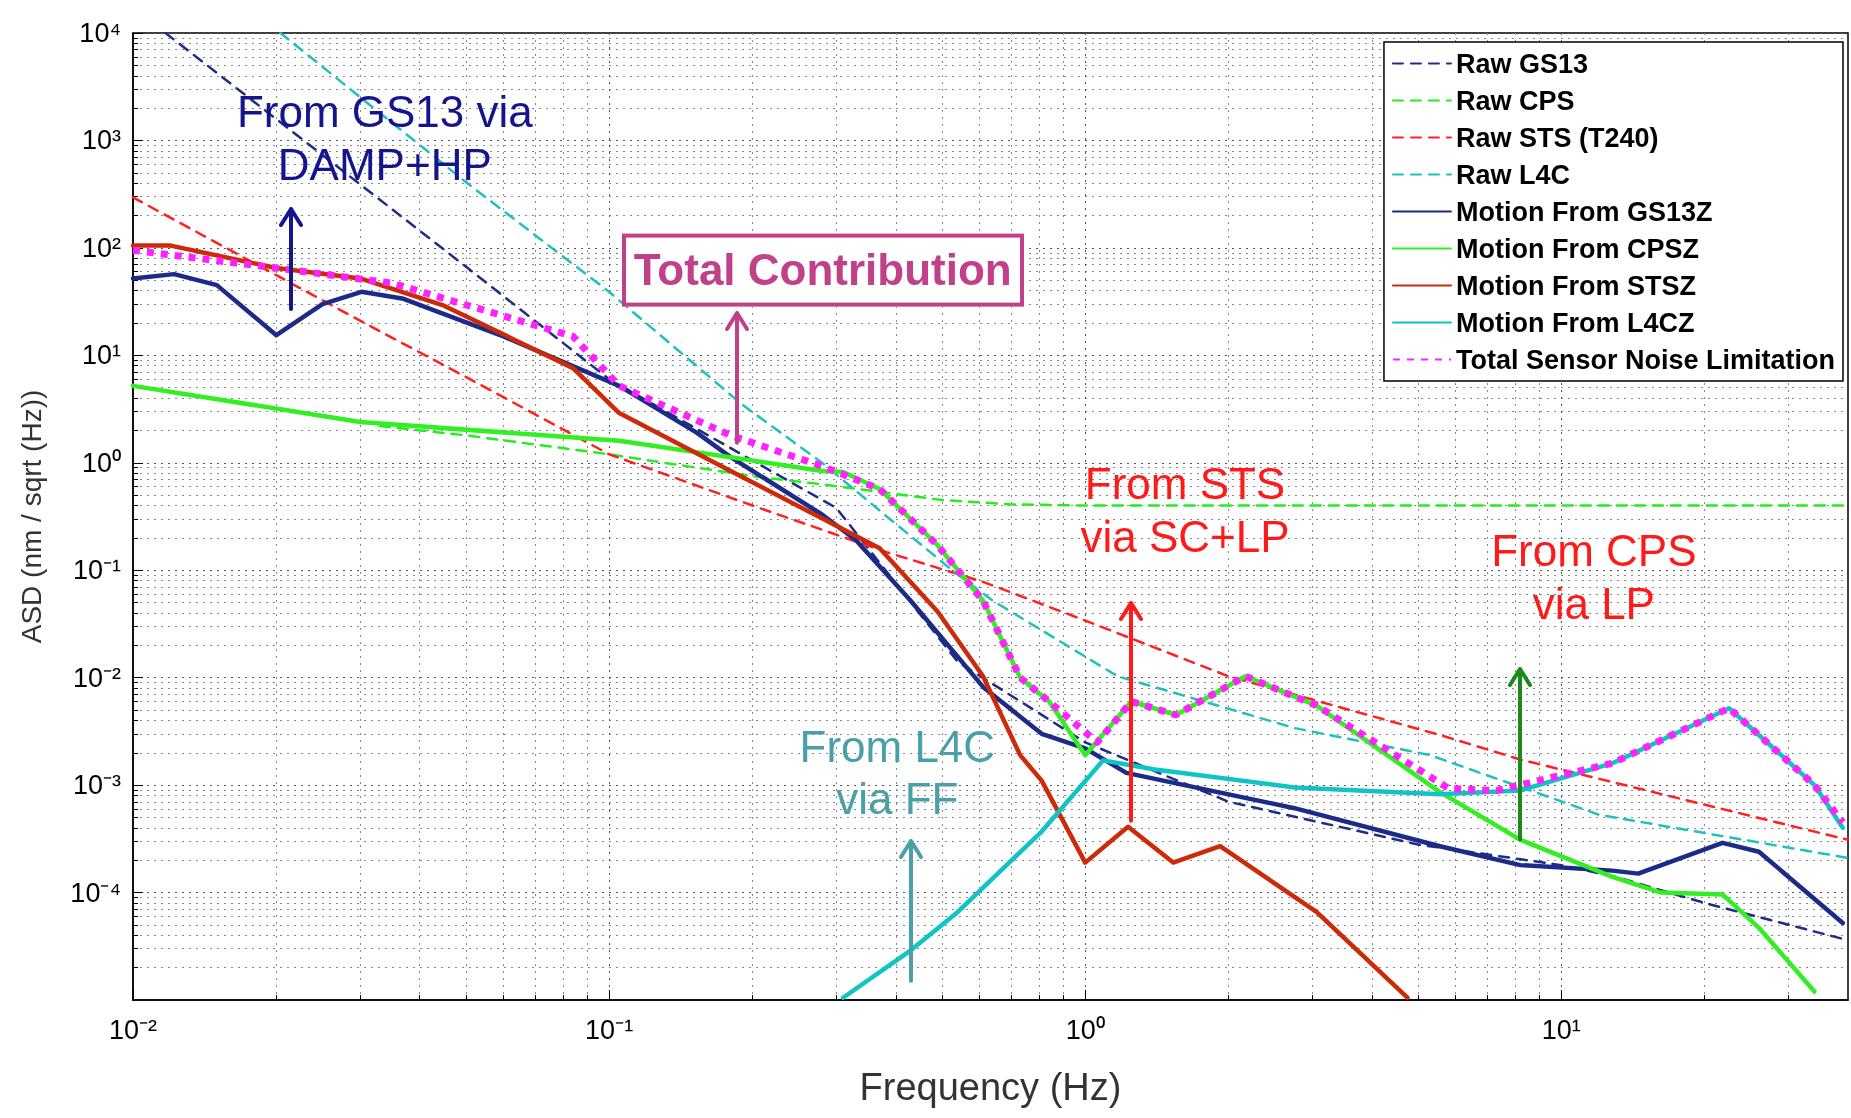 The image size is (1851, 1118). I want to click on legend-label: Raw STS (T240), so click(1557, 137).